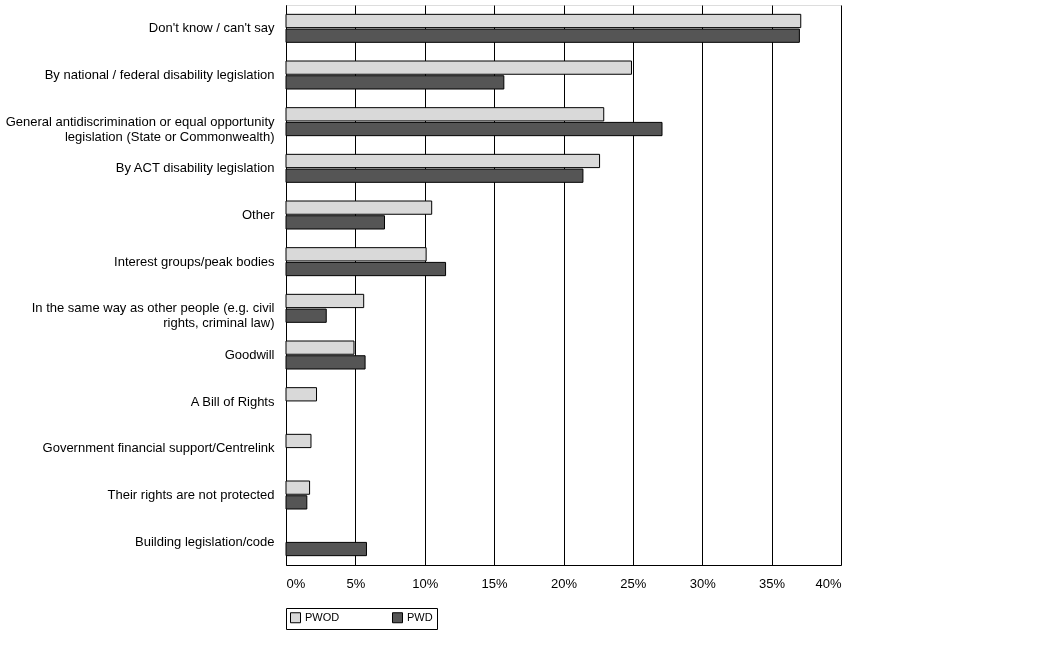  I want to click on x-tick-label: 20%, so click(564, 583).